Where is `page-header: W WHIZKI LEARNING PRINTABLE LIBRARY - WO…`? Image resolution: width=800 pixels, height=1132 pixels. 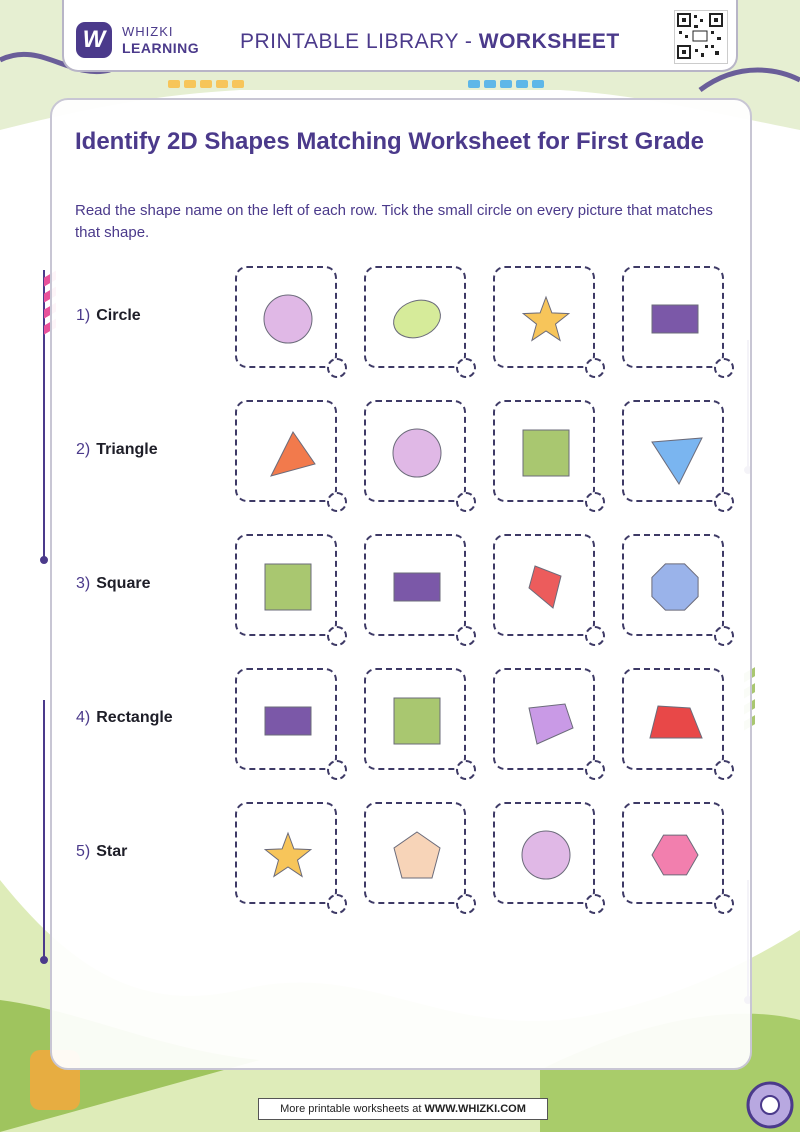
page-header: W WHIZKI LEARNING PRINTABLE LIBRARY - WO… is located at coordinates (400, 36).